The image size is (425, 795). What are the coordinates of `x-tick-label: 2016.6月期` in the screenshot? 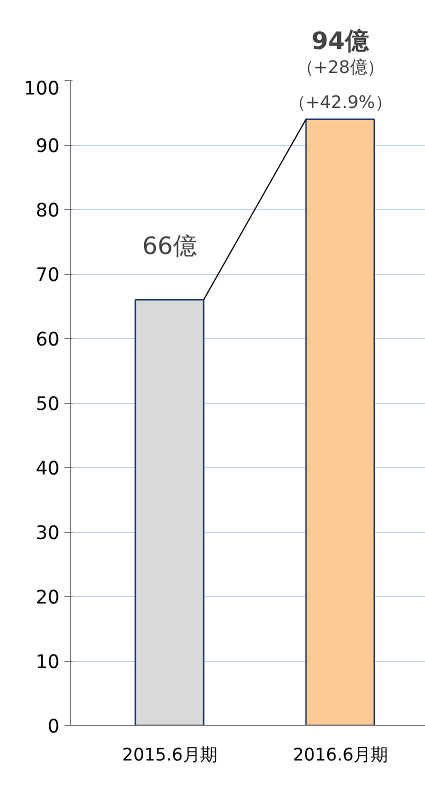 It's located at (340, 756).